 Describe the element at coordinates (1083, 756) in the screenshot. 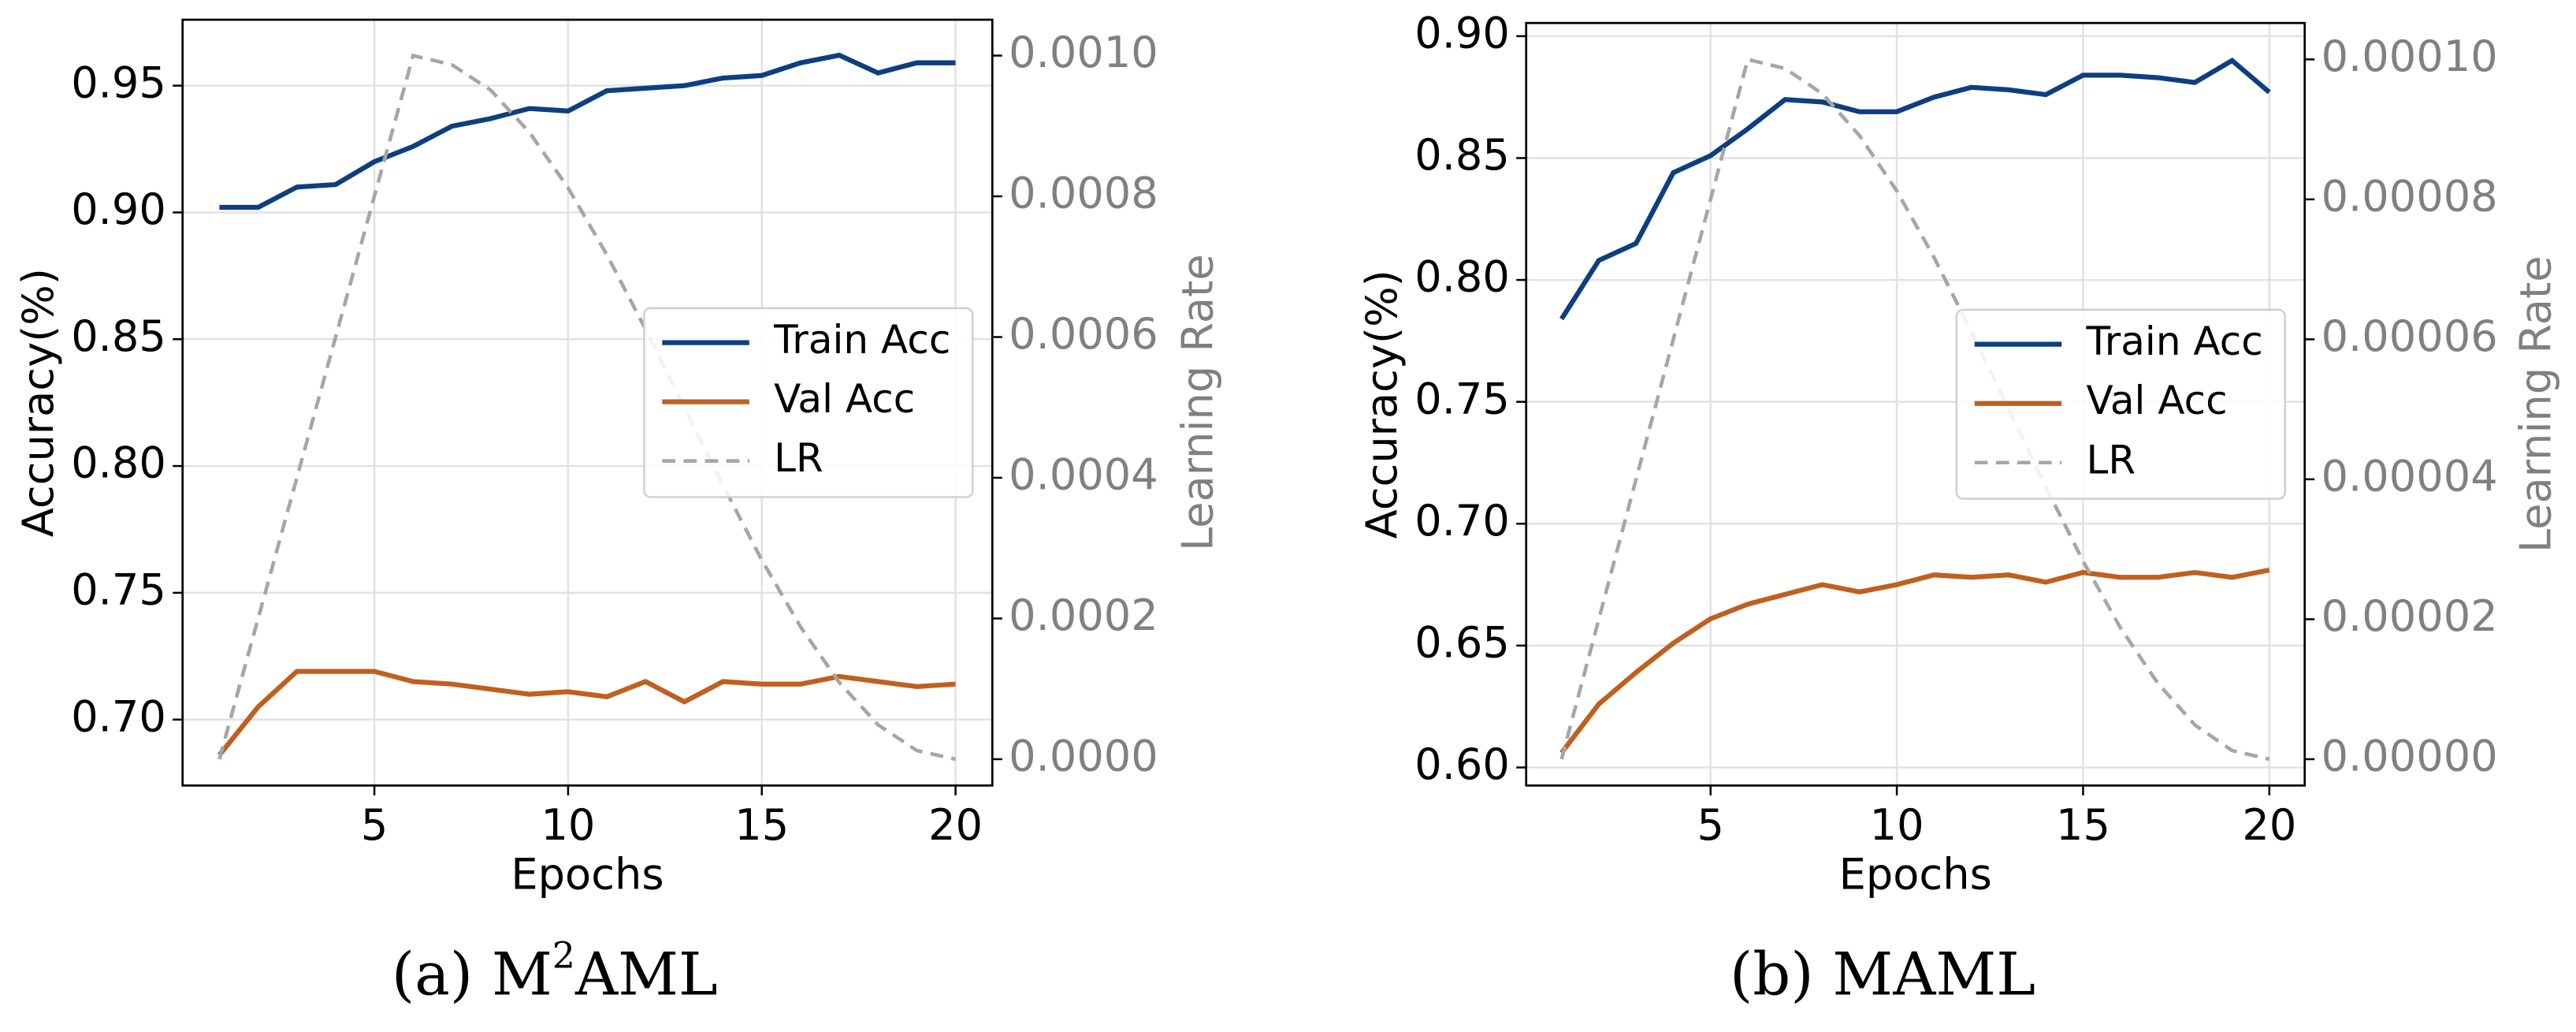

I see `y2-tick-label: 0.0000` at that location.